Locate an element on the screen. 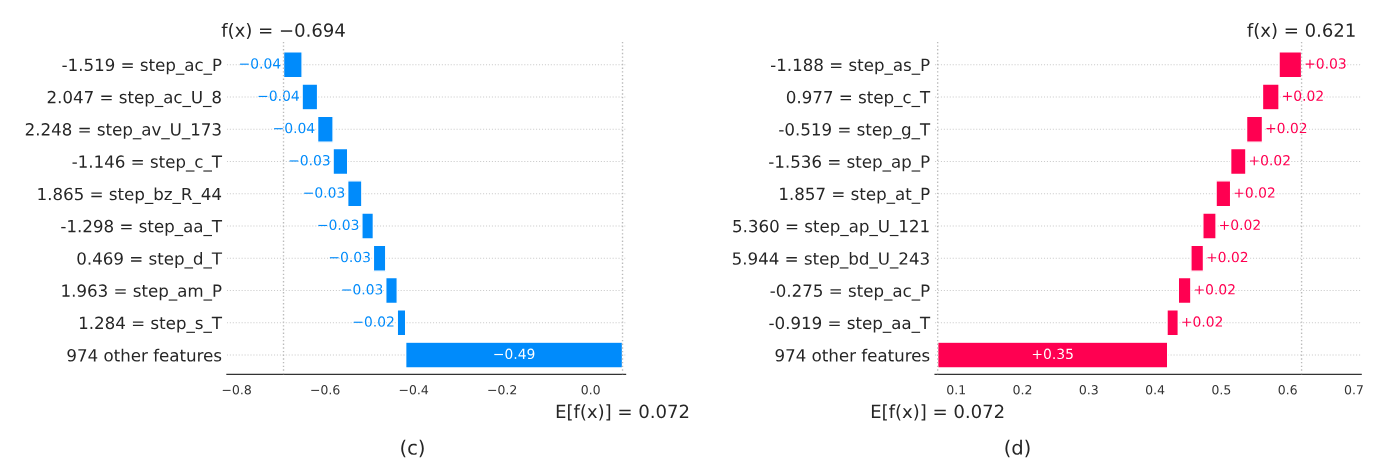 The width and height of the screenshot is (1375, 468). y-tick-label: -1.298 = step_aa_T is located at coordinates (142, 228).